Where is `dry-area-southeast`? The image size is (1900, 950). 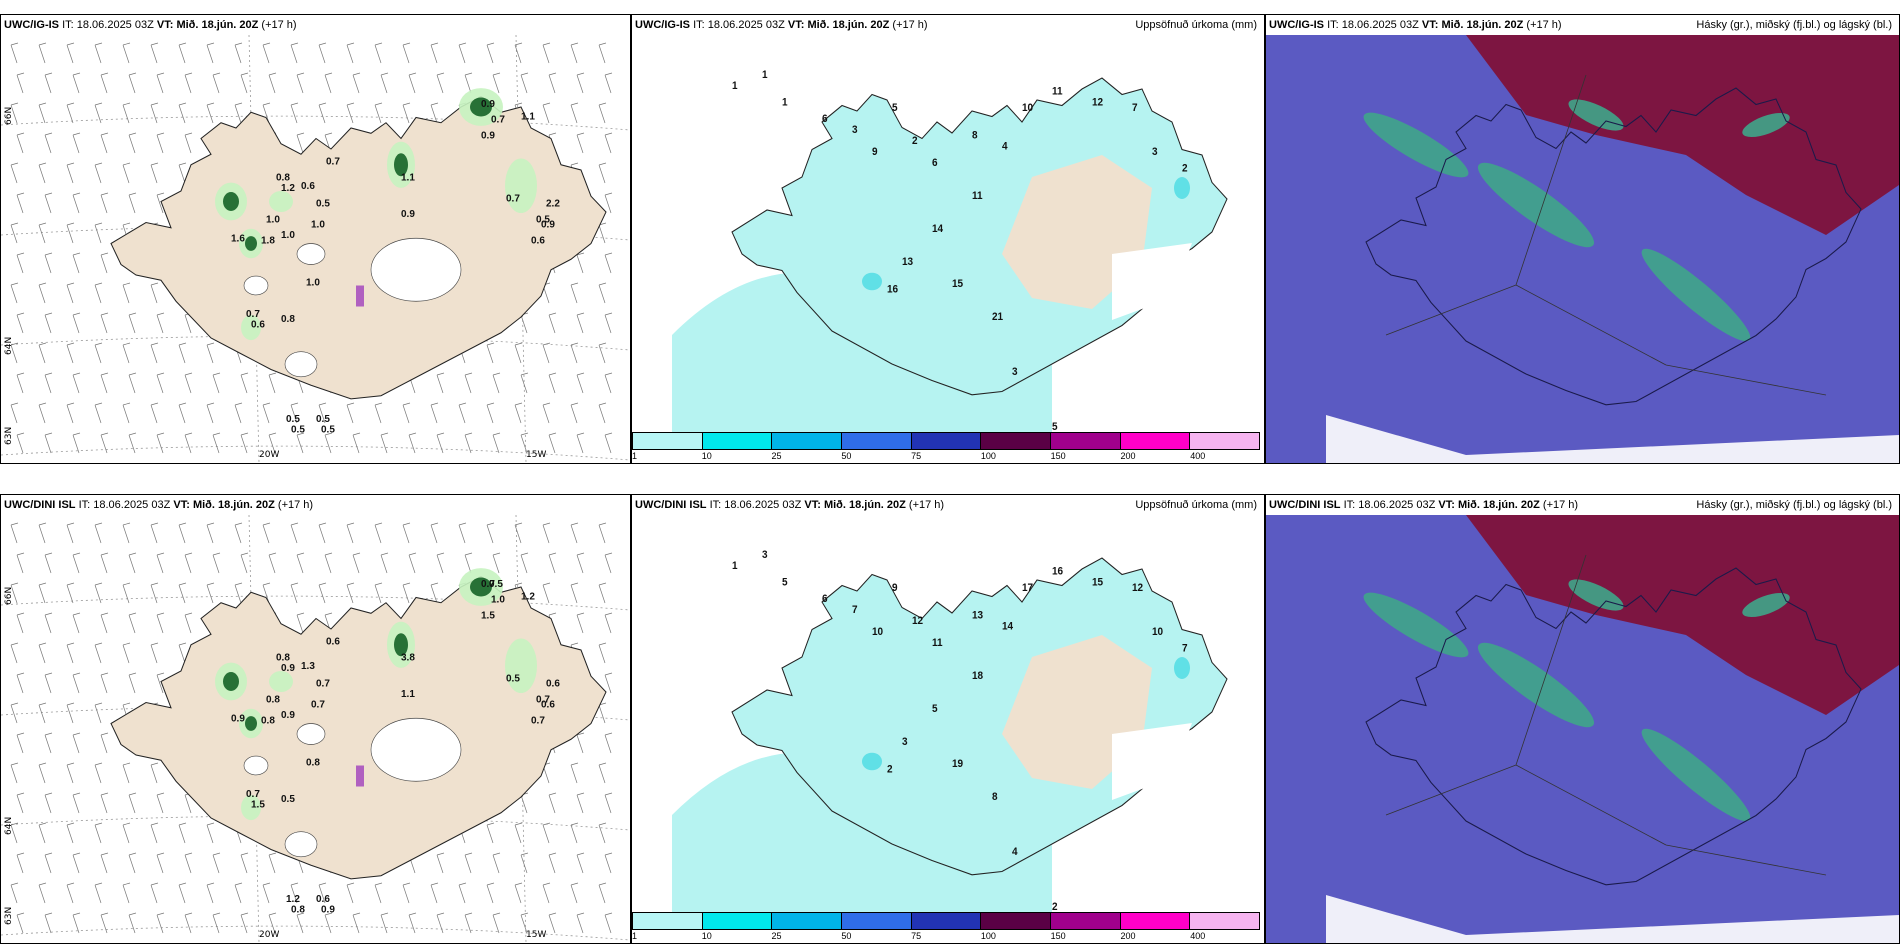 dry-area-southeast is located at coordinates (1152, 761).